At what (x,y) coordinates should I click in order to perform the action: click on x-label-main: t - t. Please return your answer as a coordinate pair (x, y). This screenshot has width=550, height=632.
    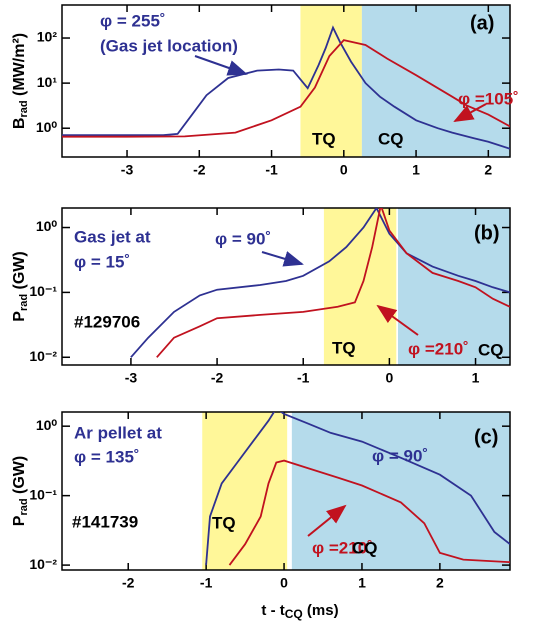
    Looking at the image, I should click on (272, 610).